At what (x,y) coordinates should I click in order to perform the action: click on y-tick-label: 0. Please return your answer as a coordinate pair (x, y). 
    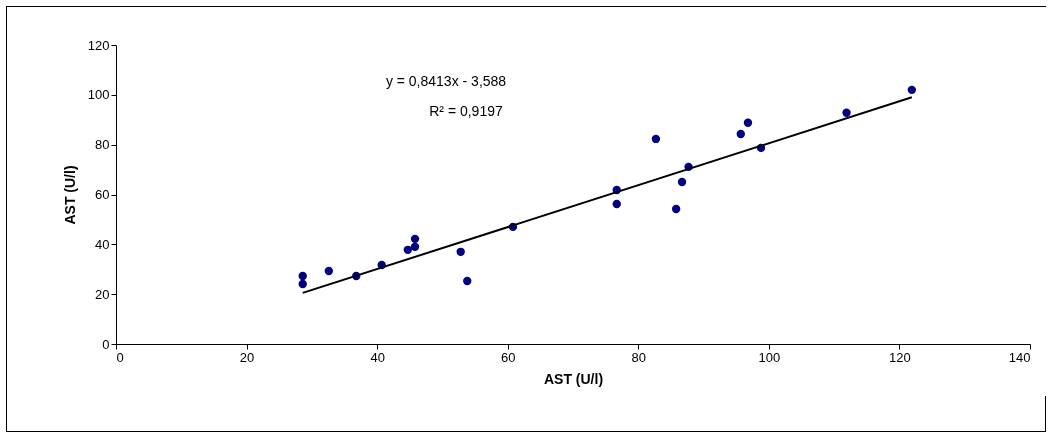
    Looking at the image, I should click on (106, 344).